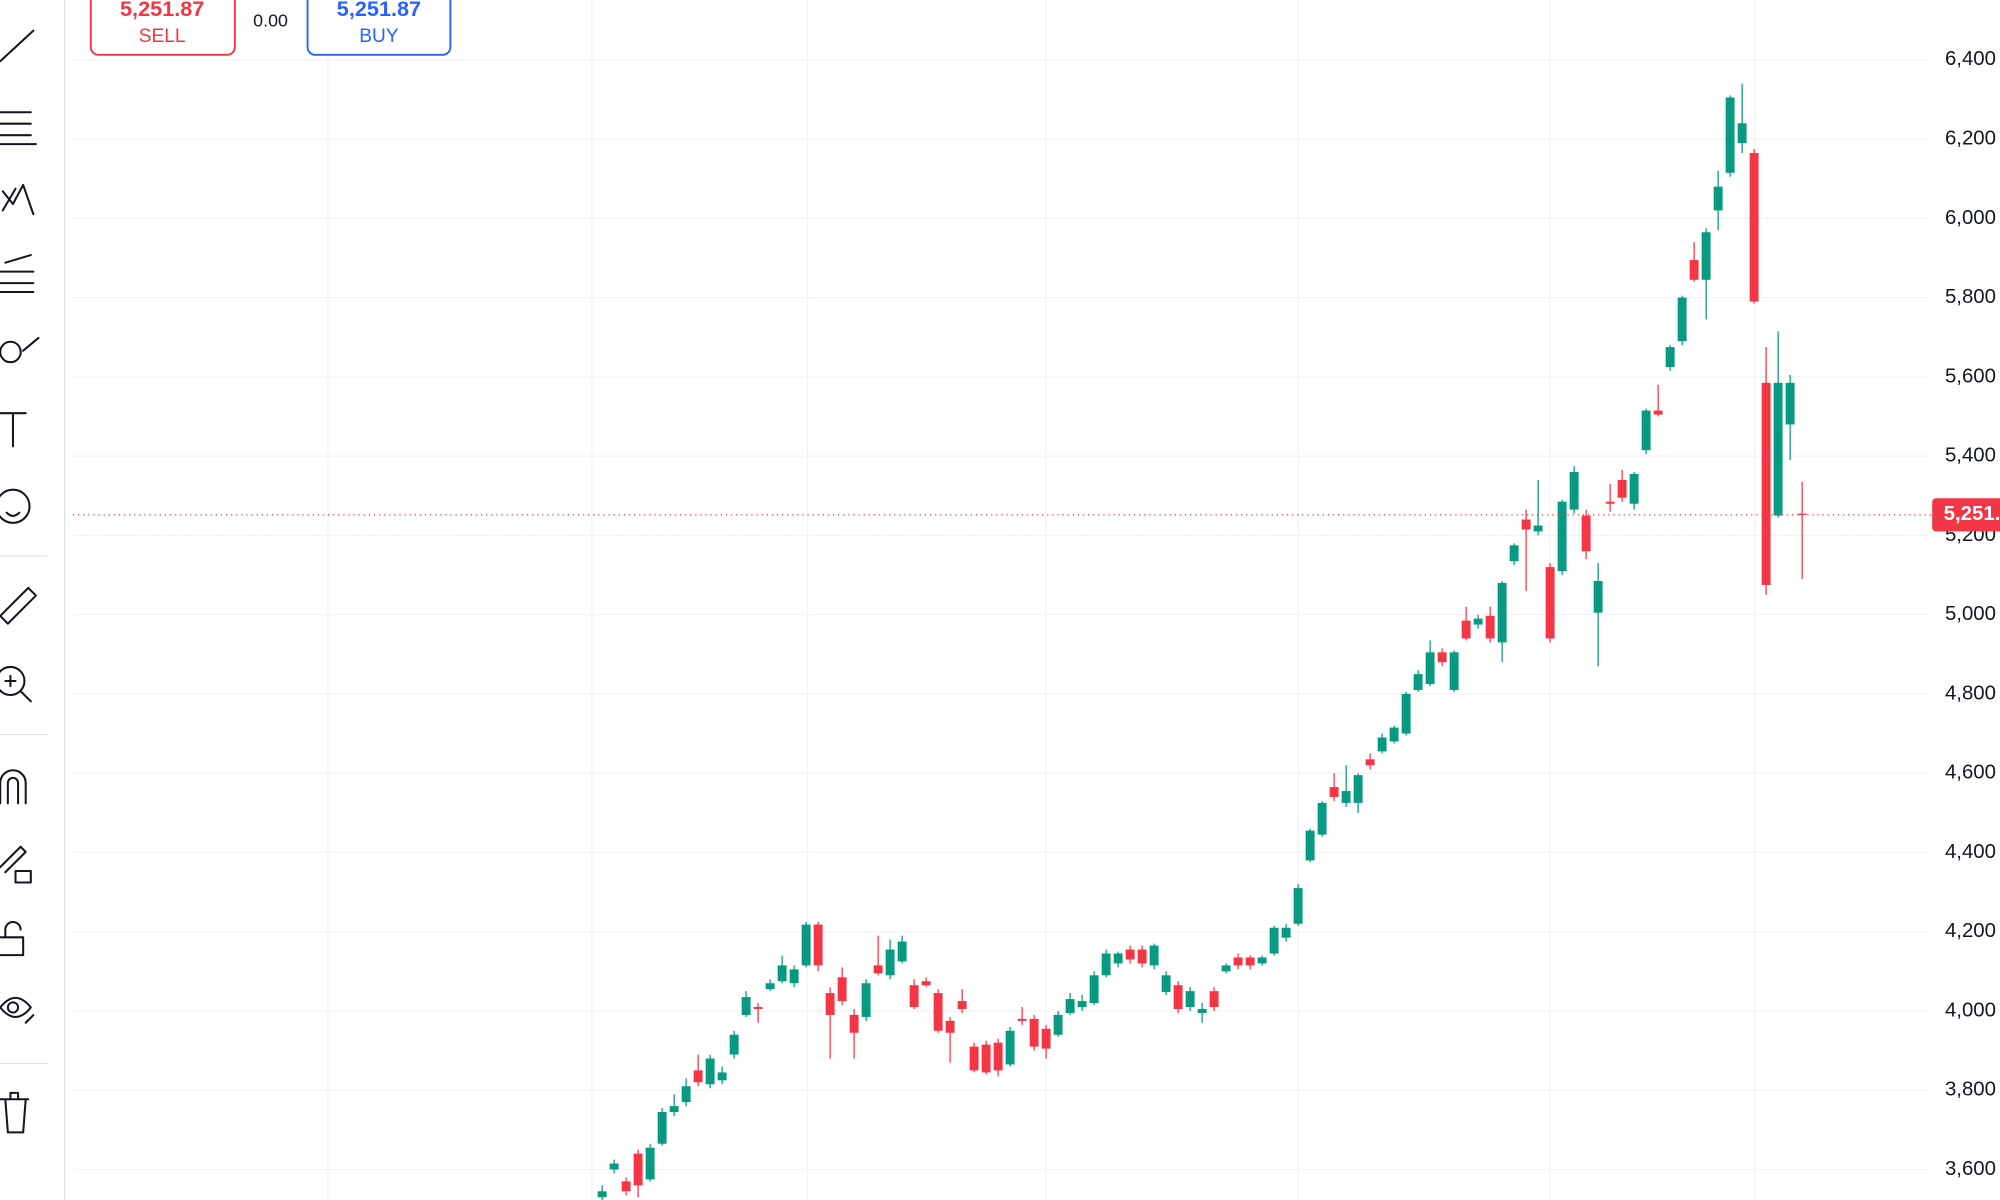 Image resolution: width=2000 pixels, height=1200 pixels. Describe the element at coordinates (16, 864) in the screenshot. I see `lock-drawing-tool` at that location.